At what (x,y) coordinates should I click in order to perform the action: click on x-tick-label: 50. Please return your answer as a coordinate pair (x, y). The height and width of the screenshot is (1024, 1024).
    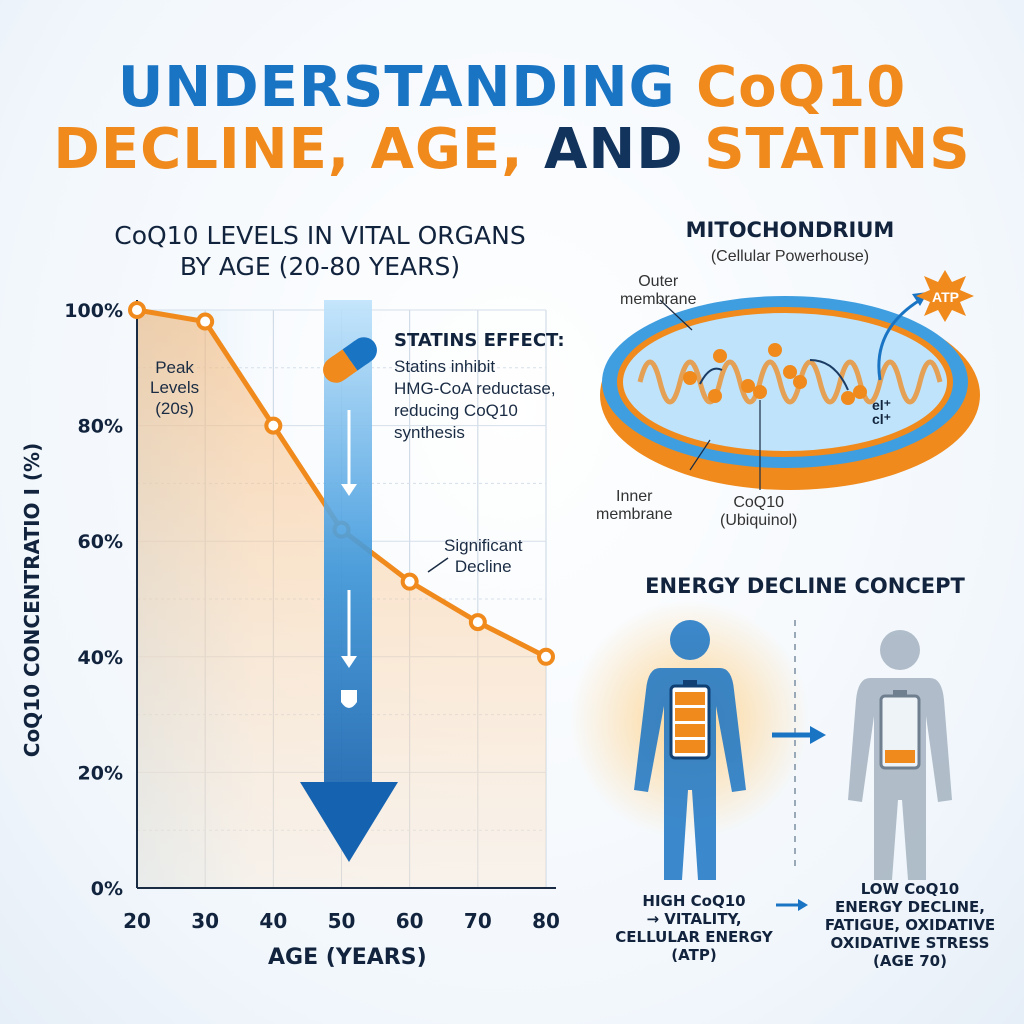
    Looking at the image, I should click on (342, 921).